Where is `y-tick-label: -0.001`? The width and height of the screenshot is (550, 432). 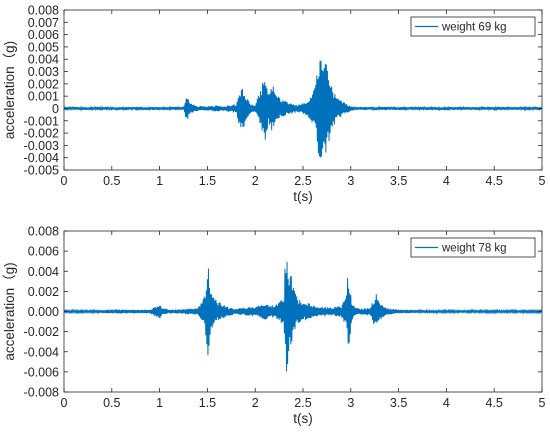 y-tick-label: -0.001 is located at coordinates (41, 121).